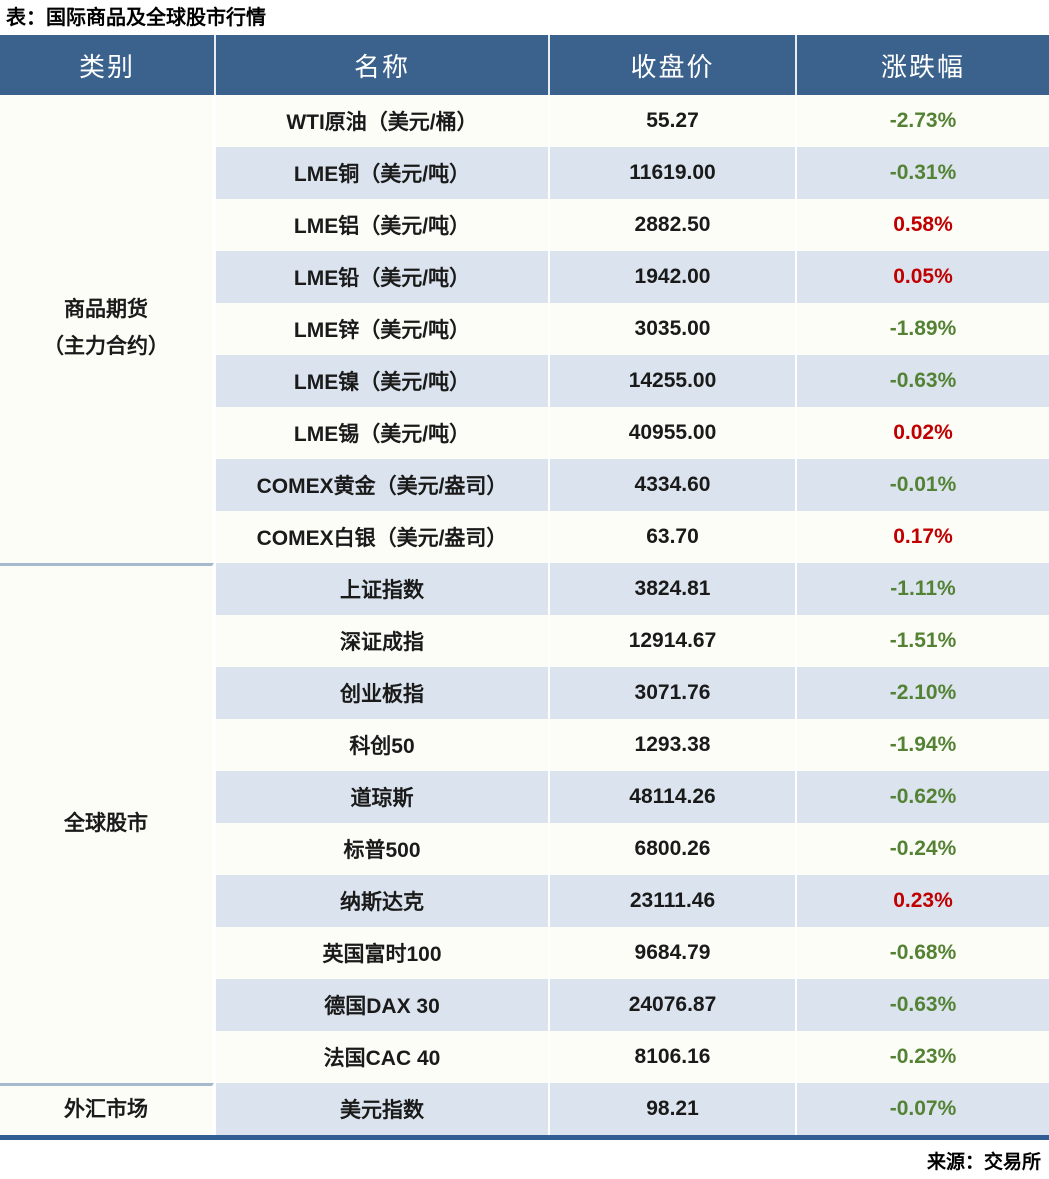  What do you see at coordinates (381, 65) in the screenshot?
I see `header-name: 名称` at bounding box center [381, 65].